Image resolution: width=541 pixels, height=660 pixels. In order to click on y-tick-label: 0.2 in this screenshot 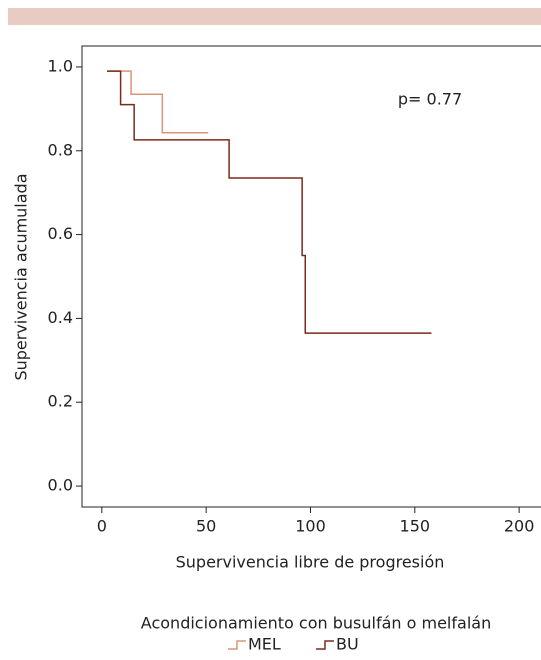, I will do `click(60, 401)`.